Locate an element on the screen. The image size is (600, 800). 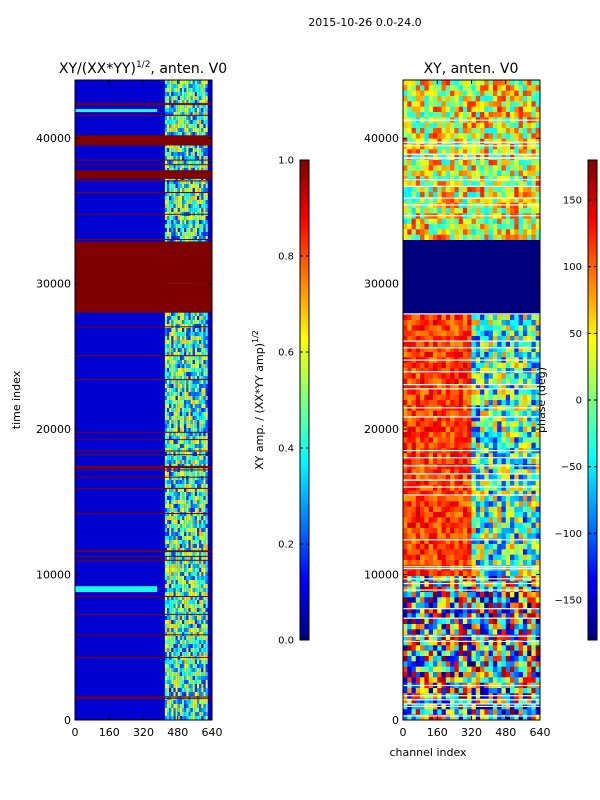
left-red-line is located at coordinates (143, 165).